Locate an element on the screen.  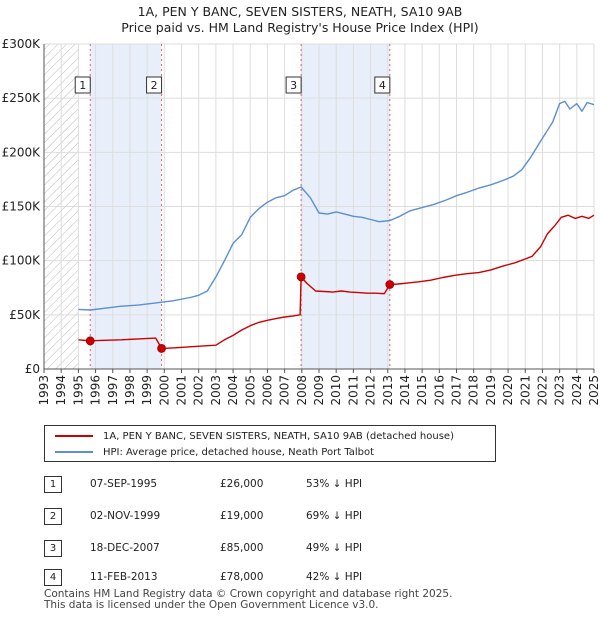
x-tick-label: 2014 is located at coordinates (405, 390).